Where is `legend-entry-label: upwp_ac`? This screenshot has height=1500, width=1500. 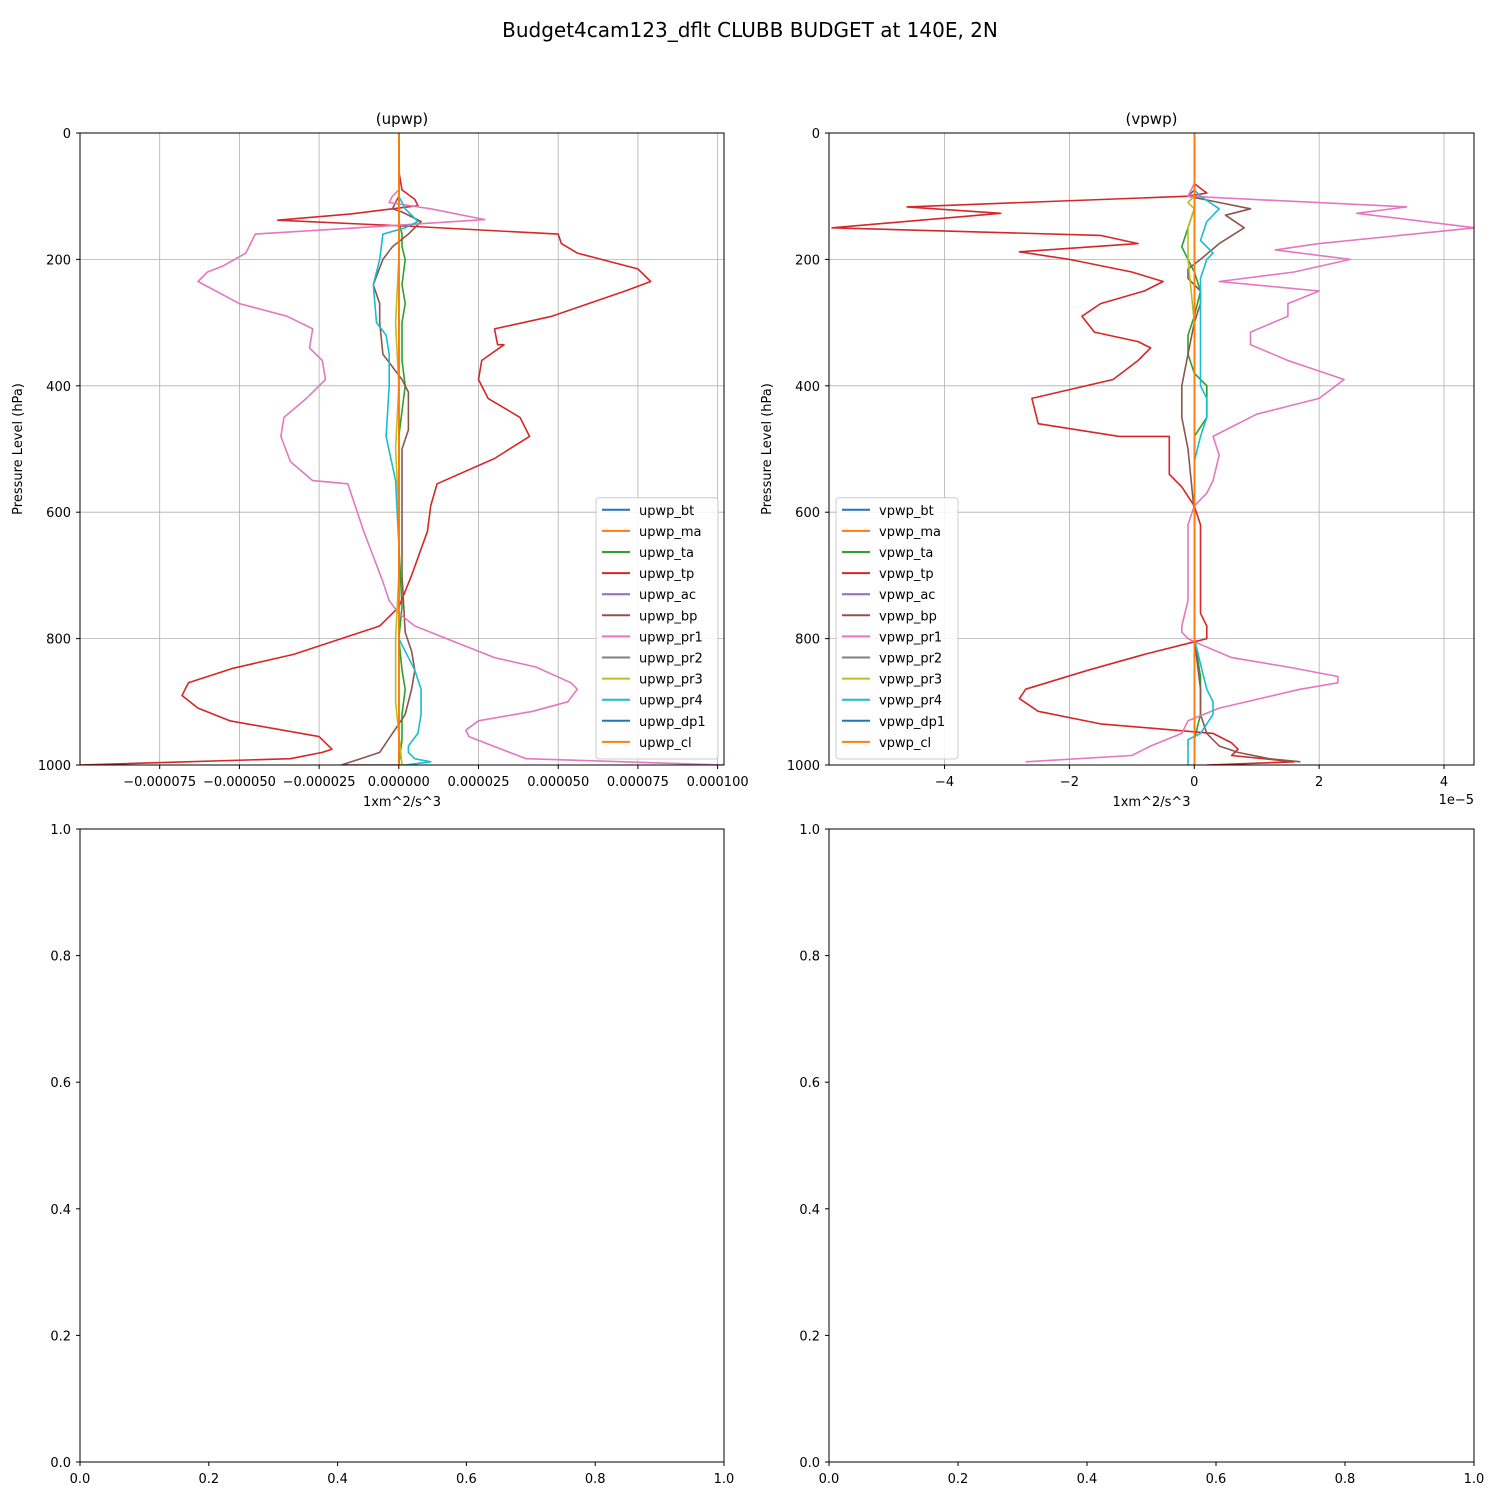 legend-entry-label: upwp_ac is located at coordinates (667, 595).